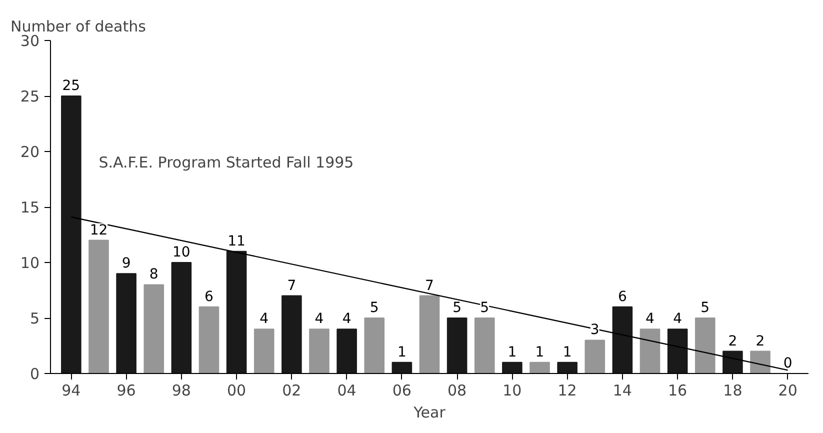 This screenshot has width=823, height=433. Describe the element at coordinates (787, 364) in the screenshot. I see `data-label: 0` at that location.